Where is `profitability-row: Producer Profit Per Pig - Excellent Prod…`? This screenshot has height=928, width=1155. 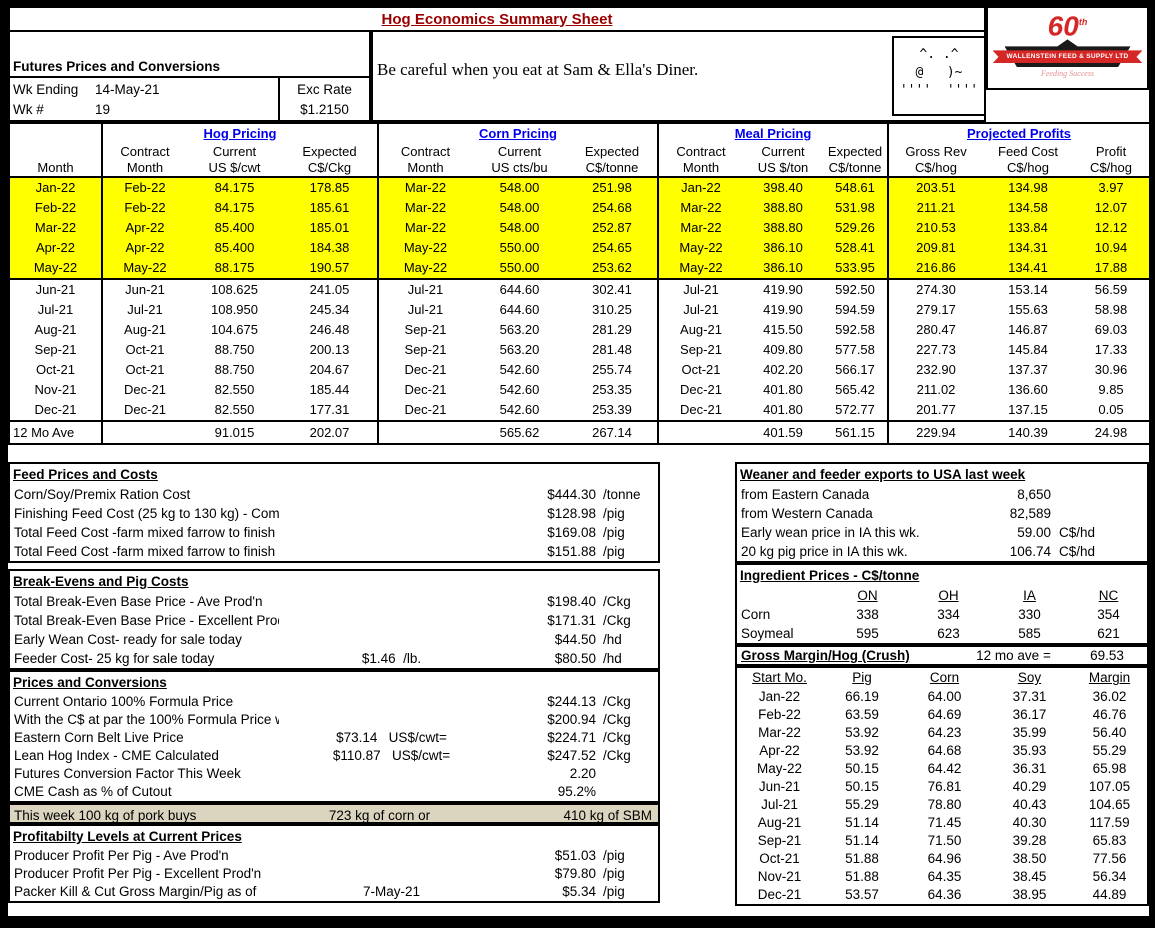
profitability-row: Producer Profit Per Pig - Excellent Prod… is located at coordinates (319, 873).